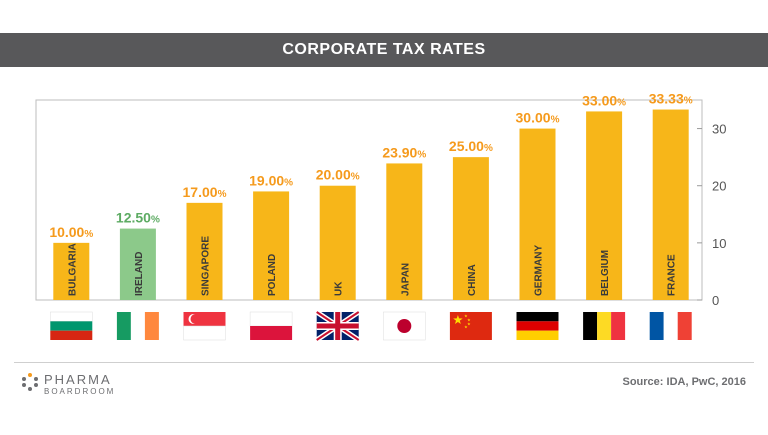 The width and height of the screenshot is (768, 435). I want to click on singapore-flag-icon, so click(204, 326).